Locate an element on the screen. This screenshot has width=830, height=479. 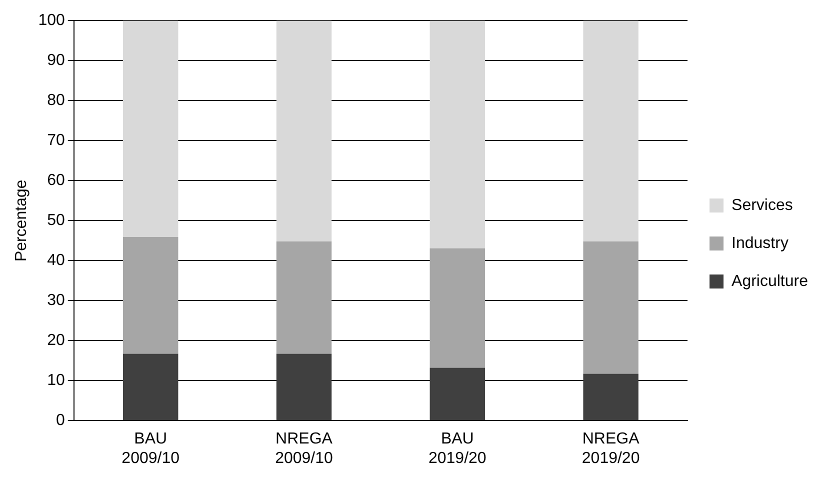
y-tick-label: 90 is located at coordinates (56, 61).